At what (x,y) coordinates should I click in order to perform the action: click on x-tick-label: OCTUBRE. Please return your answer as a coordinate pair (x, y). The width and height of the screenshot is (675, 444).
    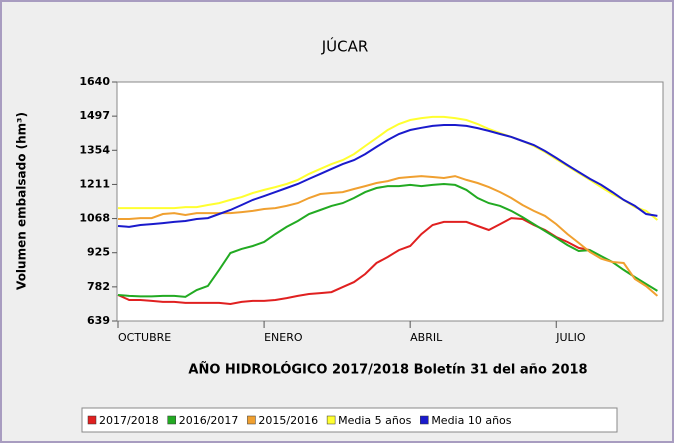
    Looking at the image, I should click on (144, 337).